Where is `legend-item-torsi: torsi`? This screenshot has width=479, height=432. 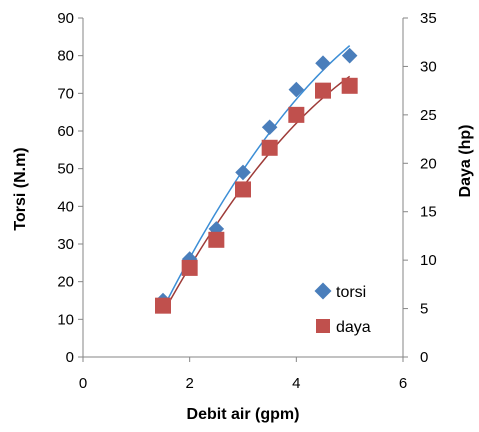 legend-item-torsi: torsi is located at coordinates (340, 291).